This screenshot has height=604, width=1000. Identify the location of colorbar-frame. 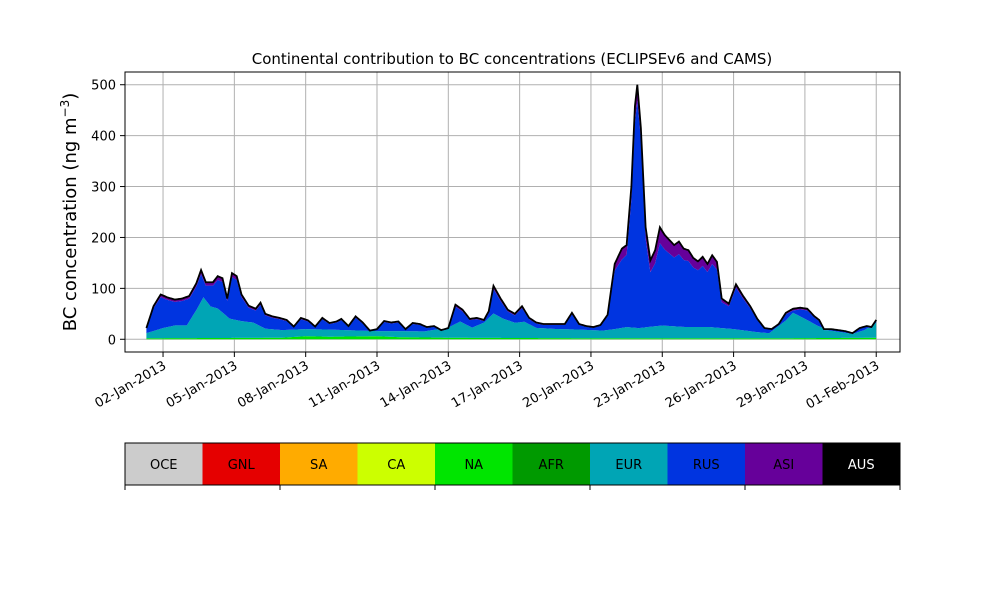
(512, 464).